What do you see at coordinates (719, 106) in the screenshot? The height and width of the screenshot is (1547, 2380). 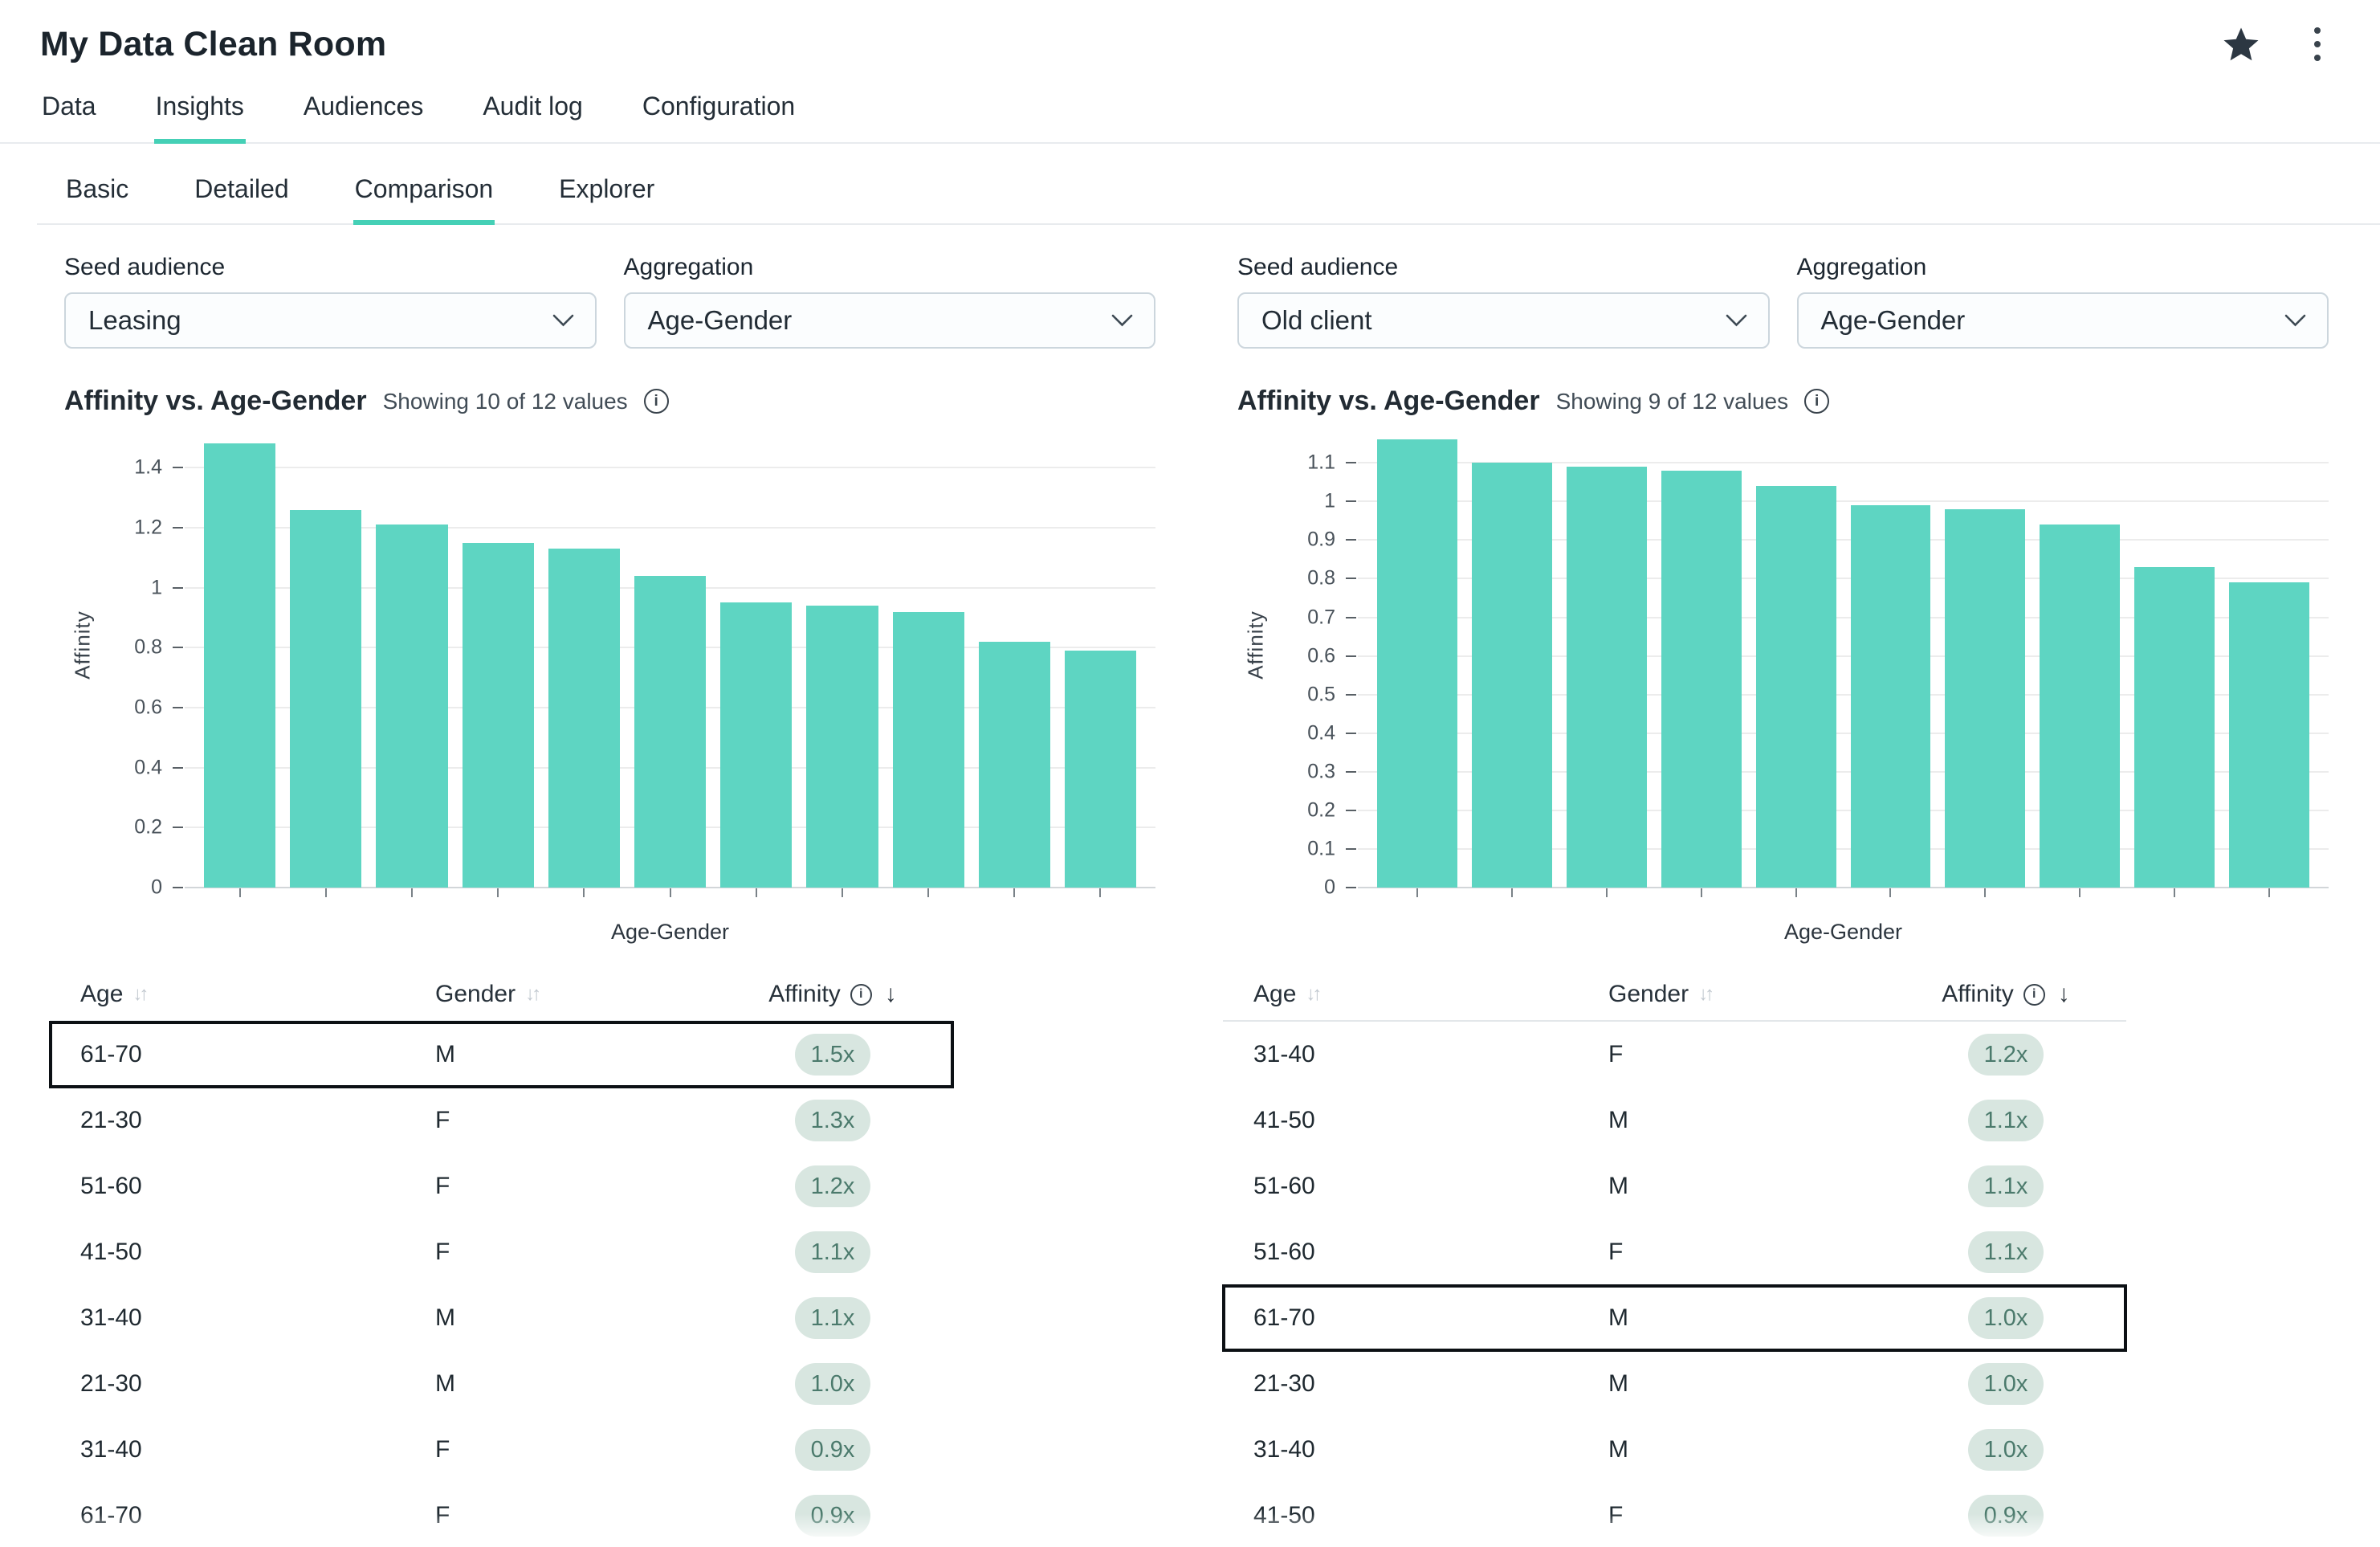 I see `tab-configuration: Configuration` at bounding box center [719, 106].